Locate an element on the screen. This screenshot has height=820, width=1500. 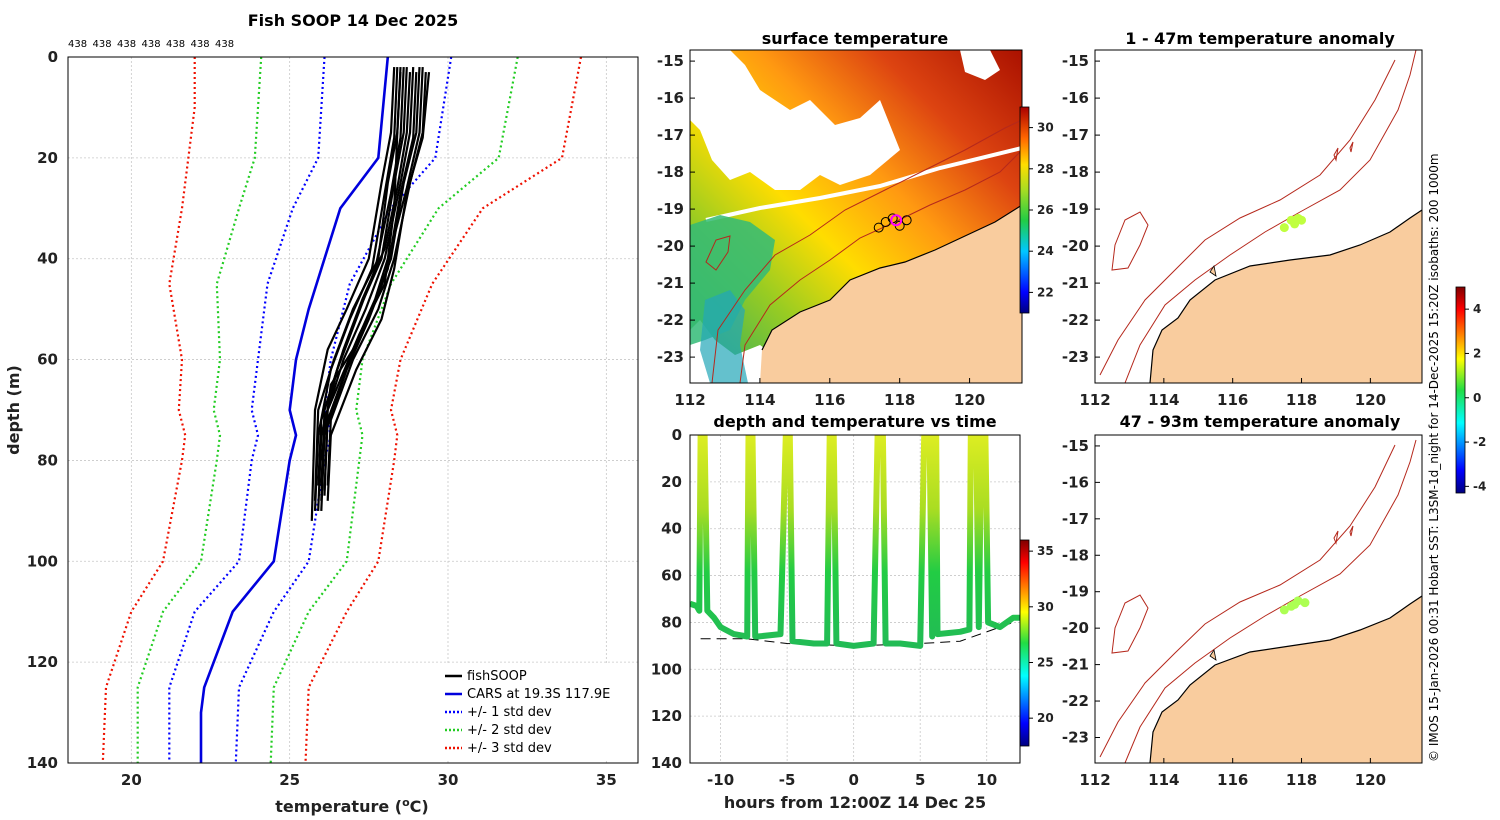
sst-y-tick-label: -20 is located at coordinates (670, 246).